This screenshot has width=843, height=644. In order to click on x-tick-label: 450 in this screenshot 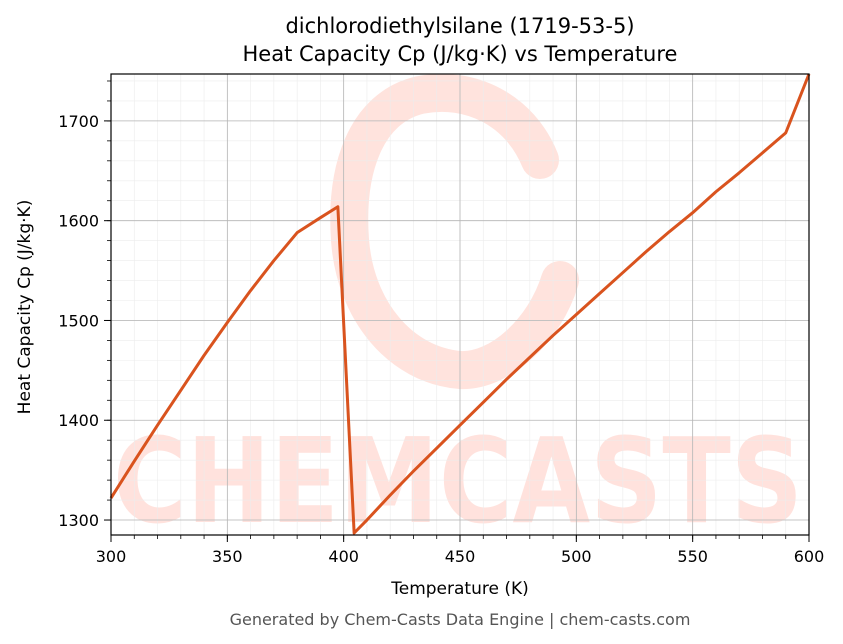, I will do `click(460, 556)`.